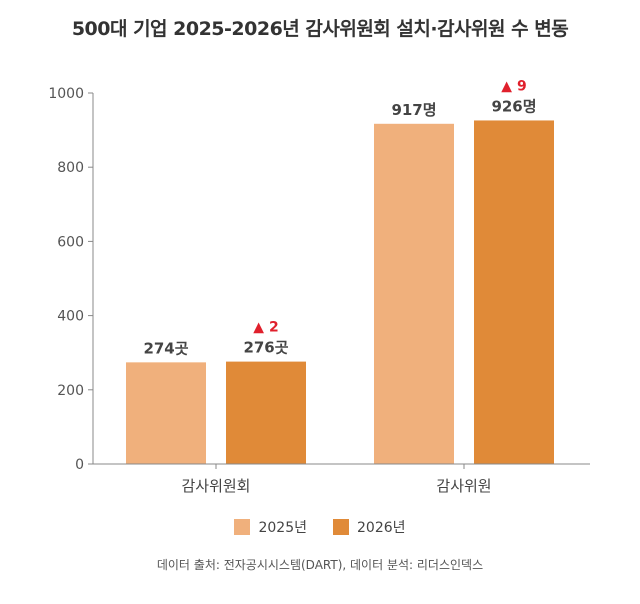  What do you see at coordinates (242, 527) in the screenshot?
I see `legend-swatch-2025` at bounding box center [242, 527].